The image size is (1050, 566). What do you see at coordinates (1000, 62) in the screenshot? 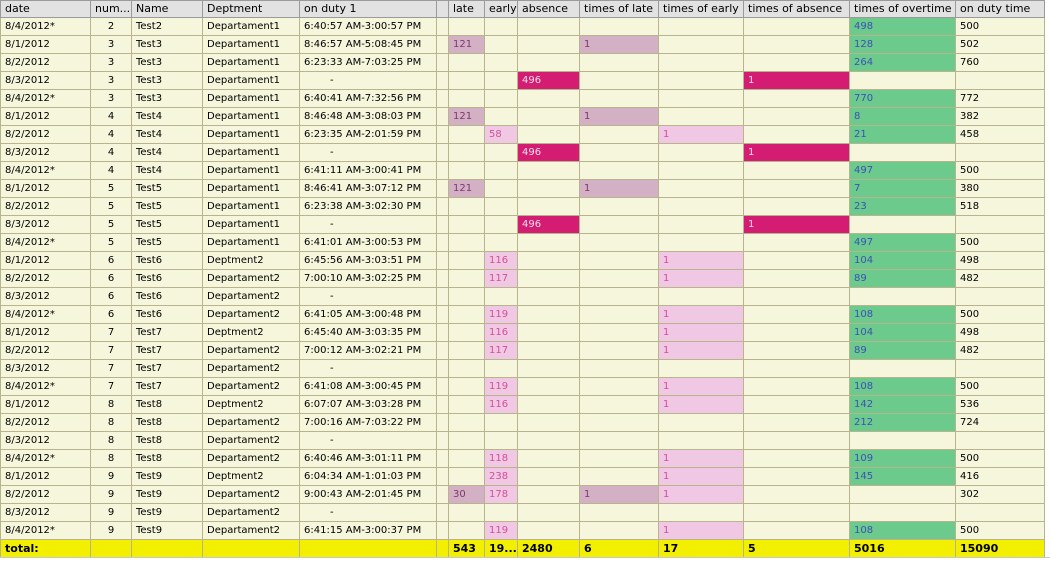
I see `on-duty-time-cell: 760` at bounding box center [1000, 62].